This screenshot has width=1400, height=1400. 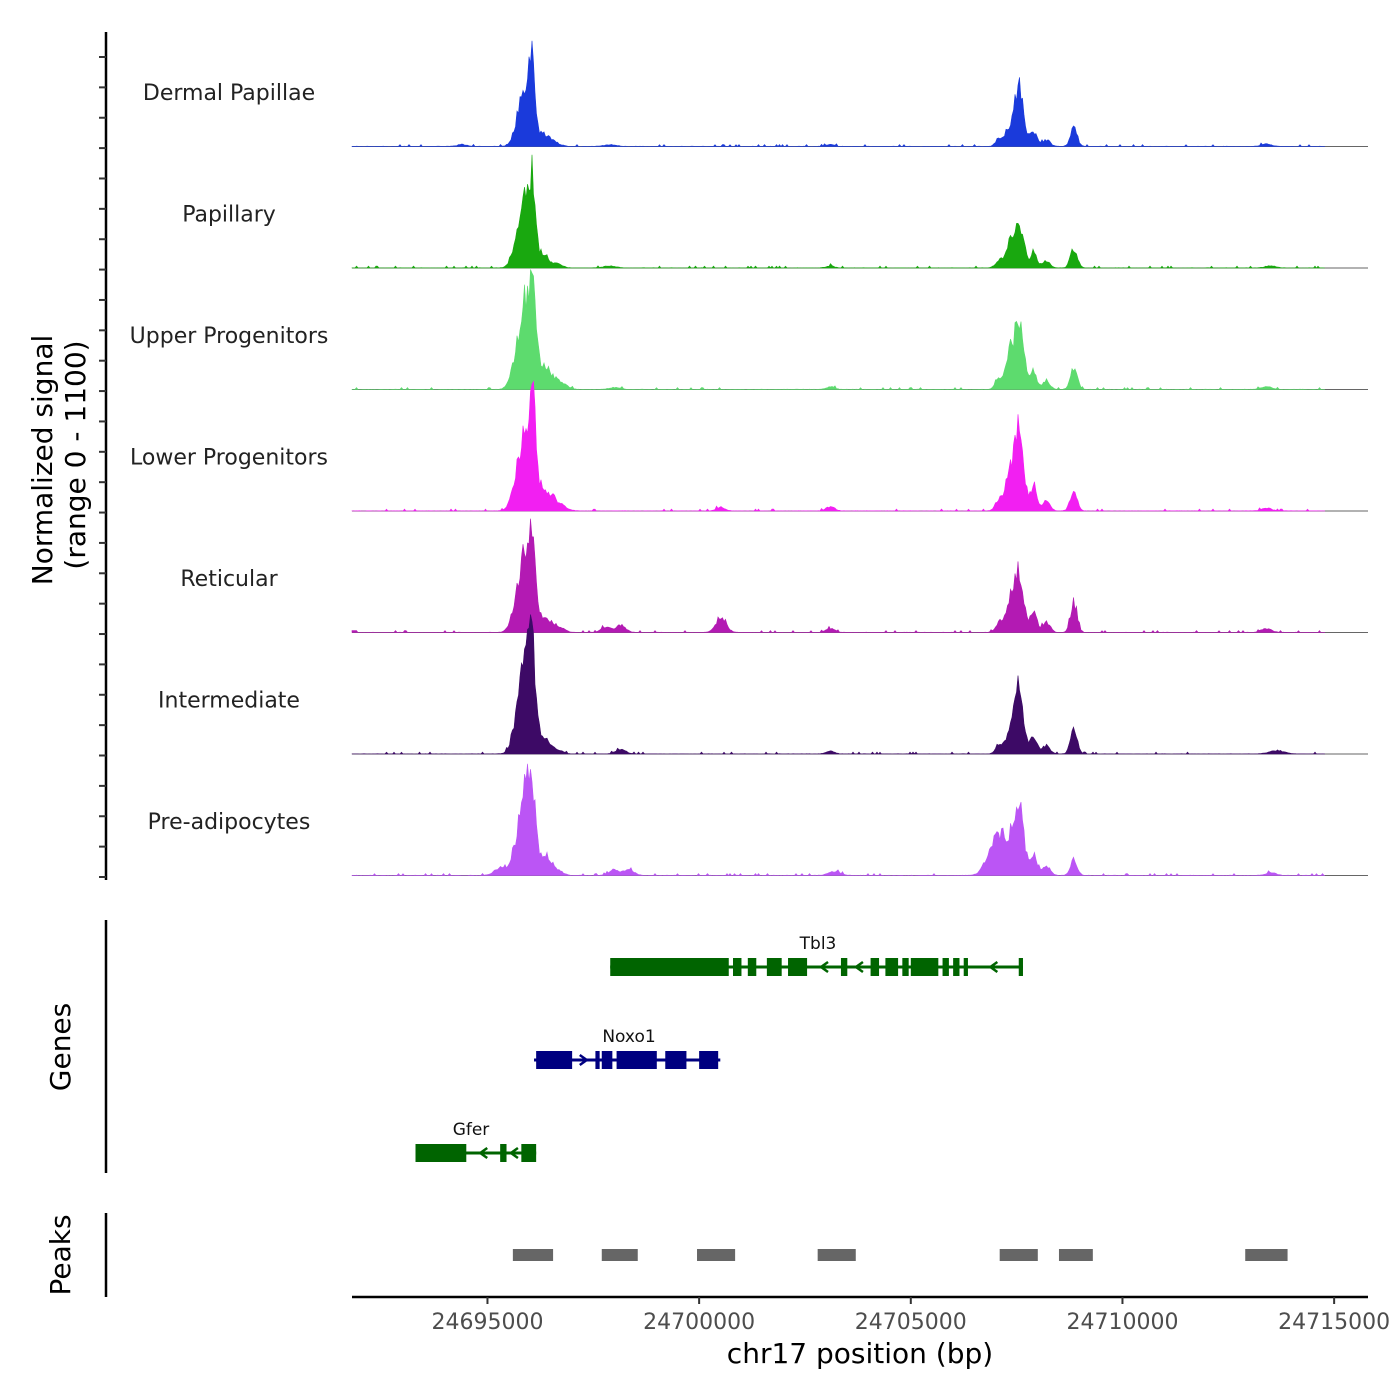 I want to click on track-label: Reticular, so click(x=229, y=579).